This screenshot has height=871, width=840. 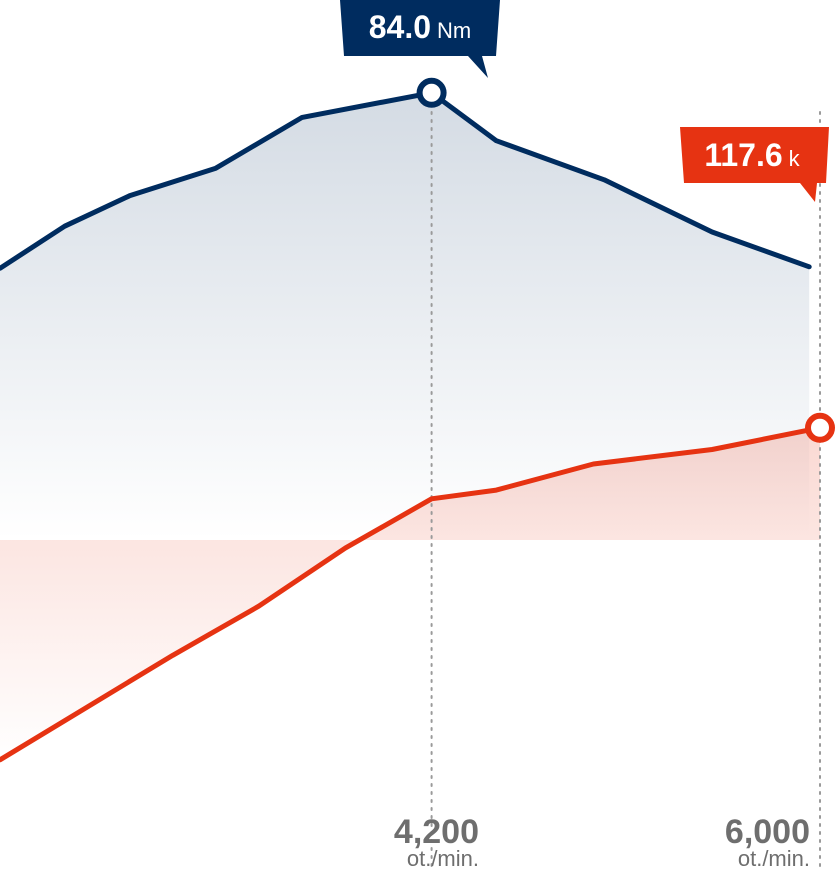 I want to click on power-callout-text: 117.6 k, so click(x=752, y=155).